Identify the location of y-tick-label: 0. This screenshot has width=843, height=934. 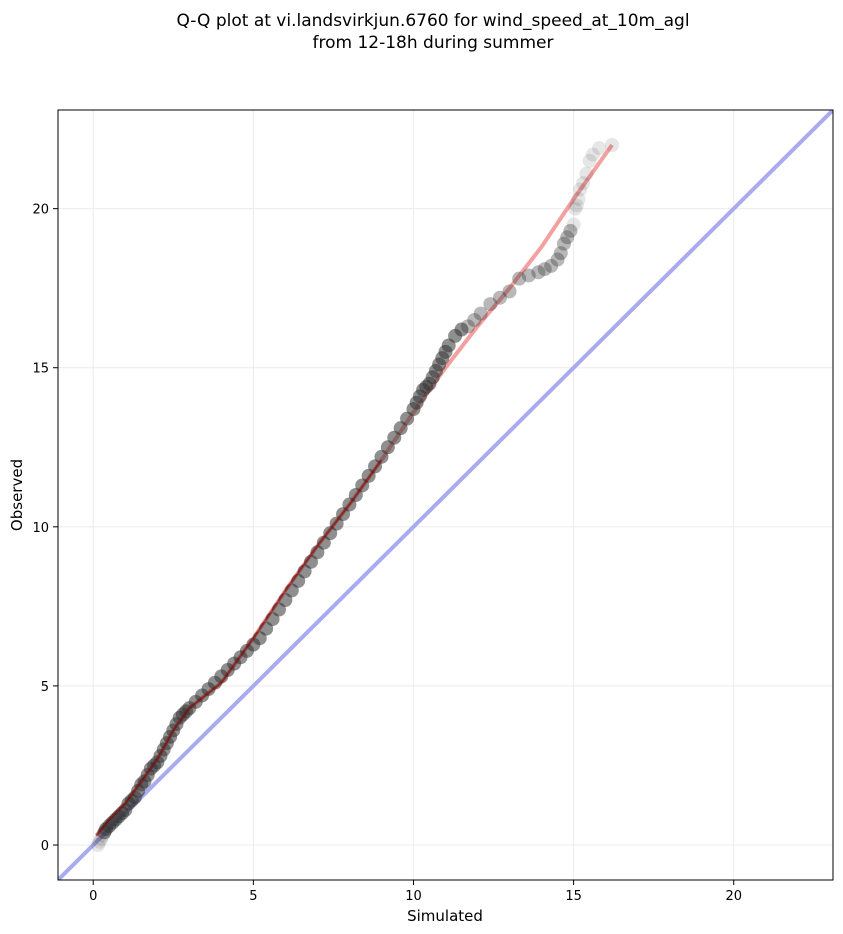
(45, 846).